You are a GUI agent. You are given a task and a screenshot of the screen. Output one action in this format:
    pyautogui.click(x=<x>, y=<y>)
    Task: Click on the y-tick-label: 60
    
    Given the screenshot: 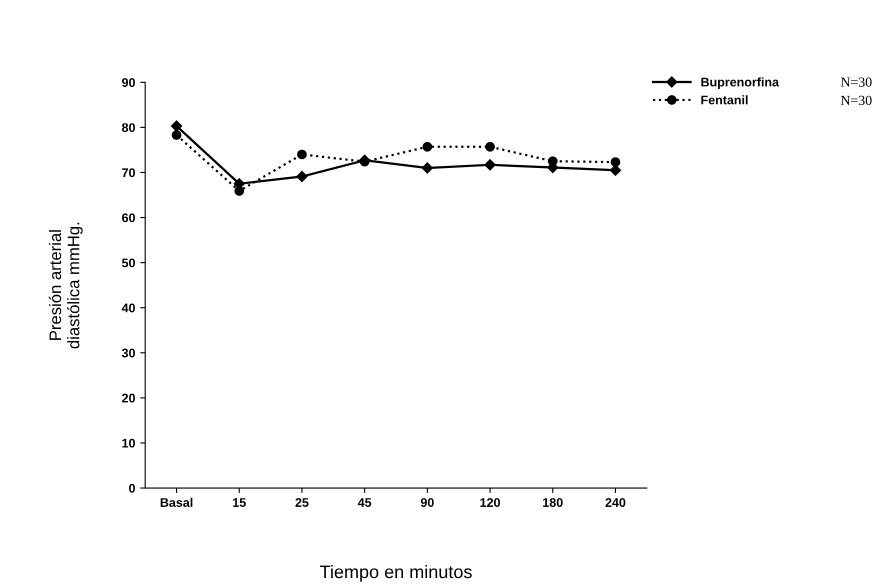 What is the action you would take?
    pyautogui.click(x=128, y=217)
    